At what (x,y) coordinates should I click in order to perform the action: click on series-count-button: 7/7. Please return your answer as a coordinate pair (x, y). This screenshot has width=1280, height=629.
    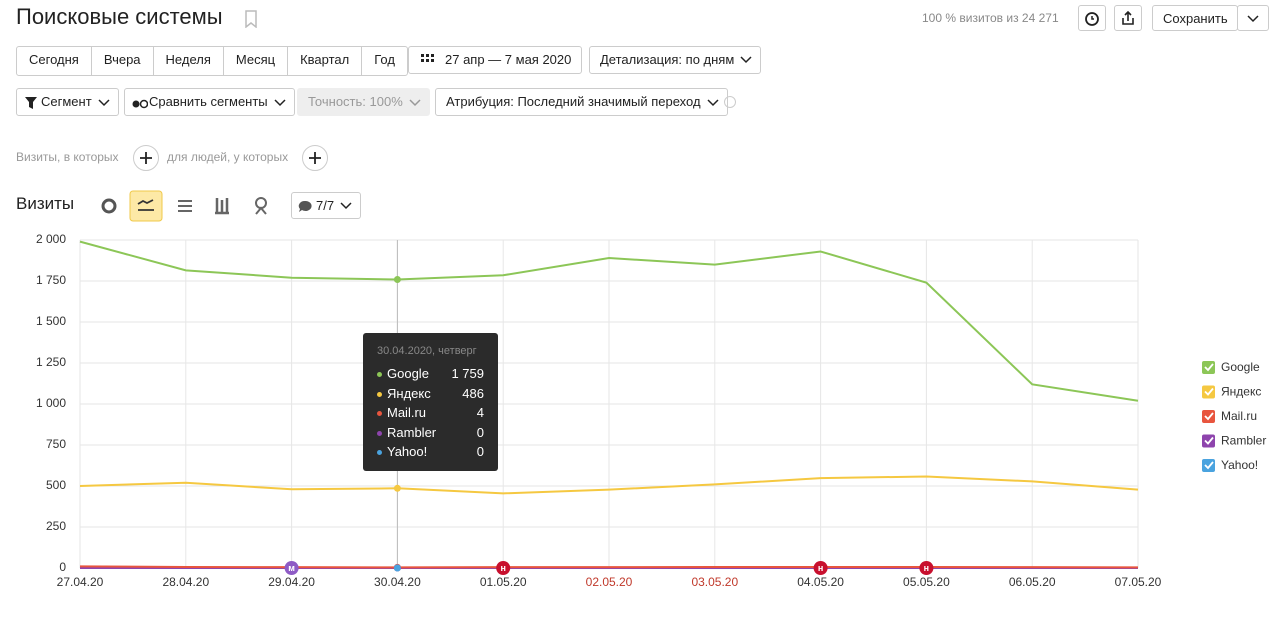
    Looking at the image, I should click on (326, 205).